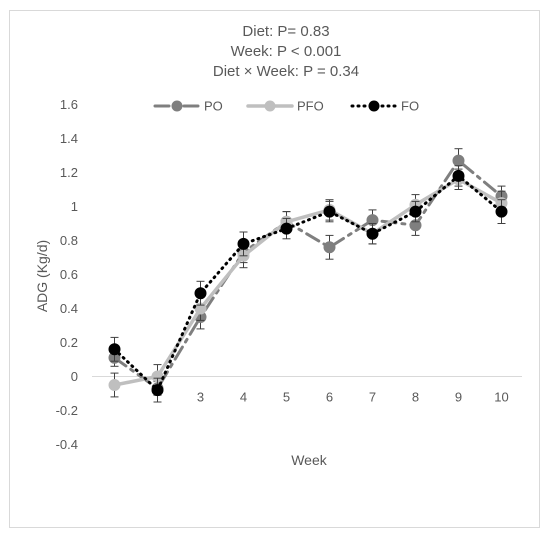 The image size is (550, 538). Describe the element at coordinates (353, 397) in the screenshot. I see `x-axis-ticks: 3 4 5 6 7 8 9 10` at that location.